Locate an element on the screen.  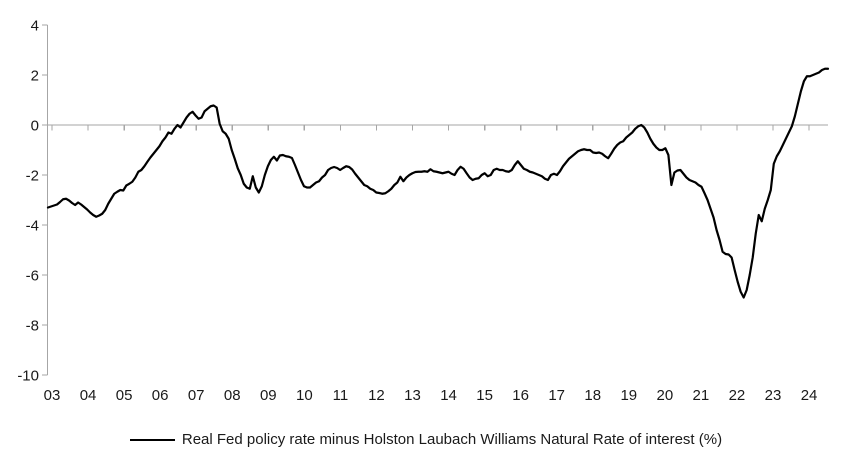
x-axis-tick-label: 03 is located at coordinates (52, 395).